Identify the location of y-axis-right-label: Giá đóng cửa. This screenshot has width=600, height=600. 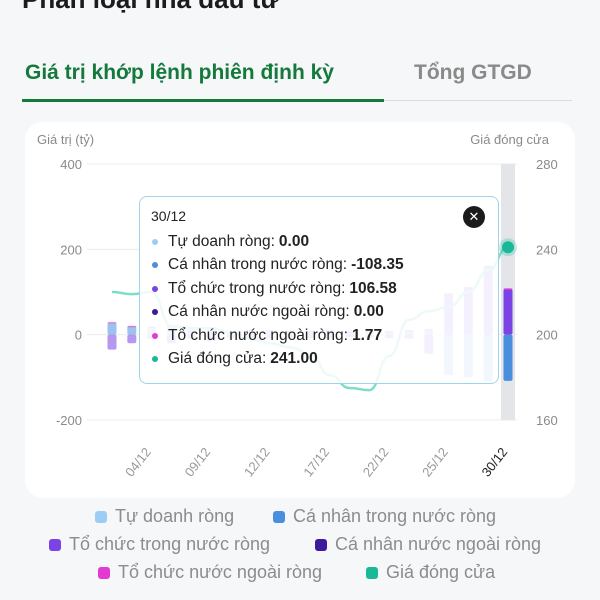
(510, 139).